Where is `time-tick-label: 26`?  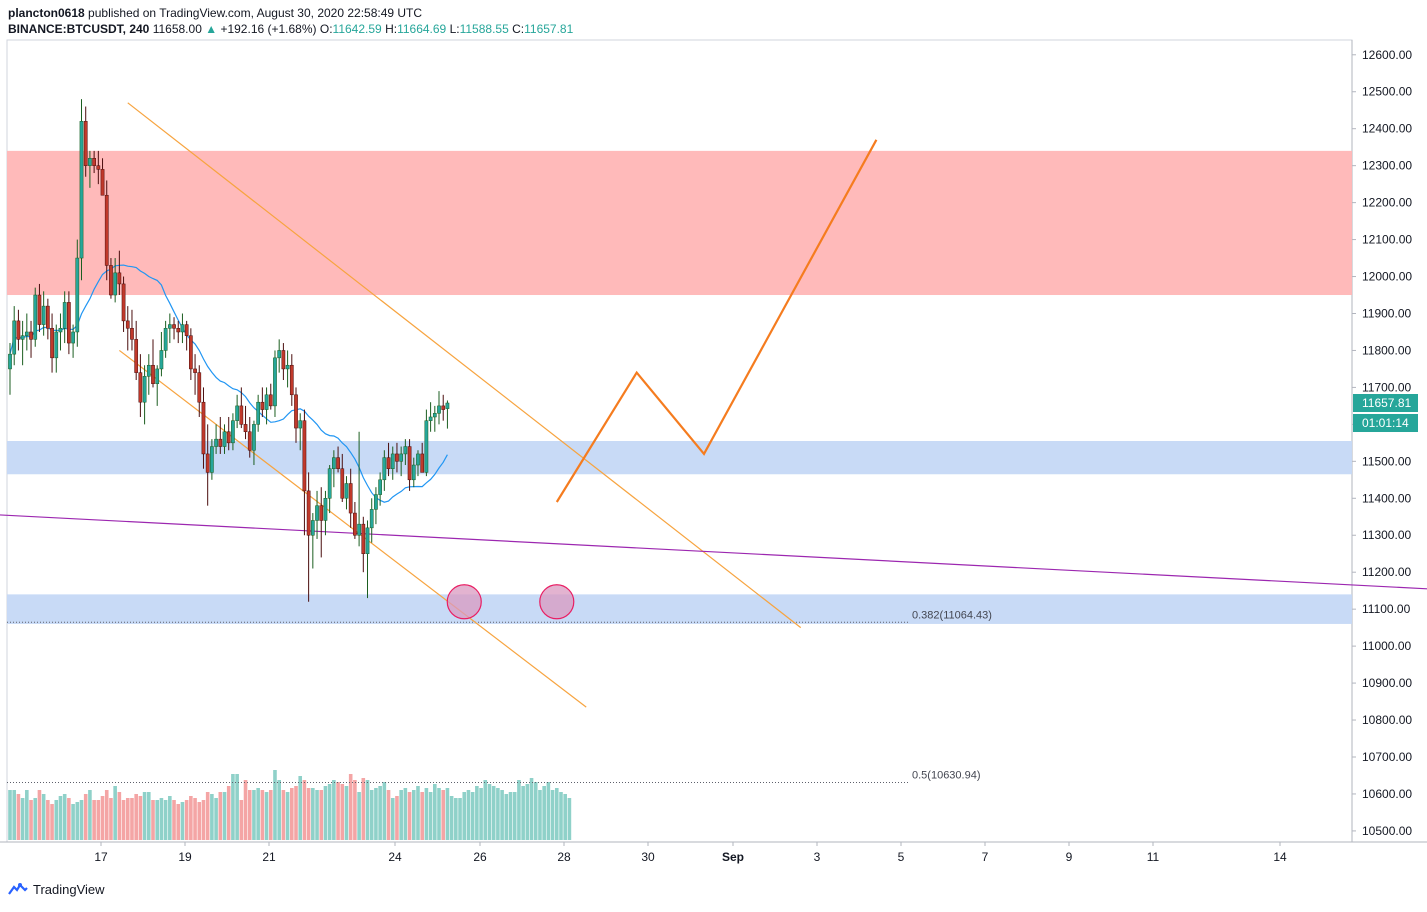
time-tick-label: 26 is located at coordinates (480, 857).